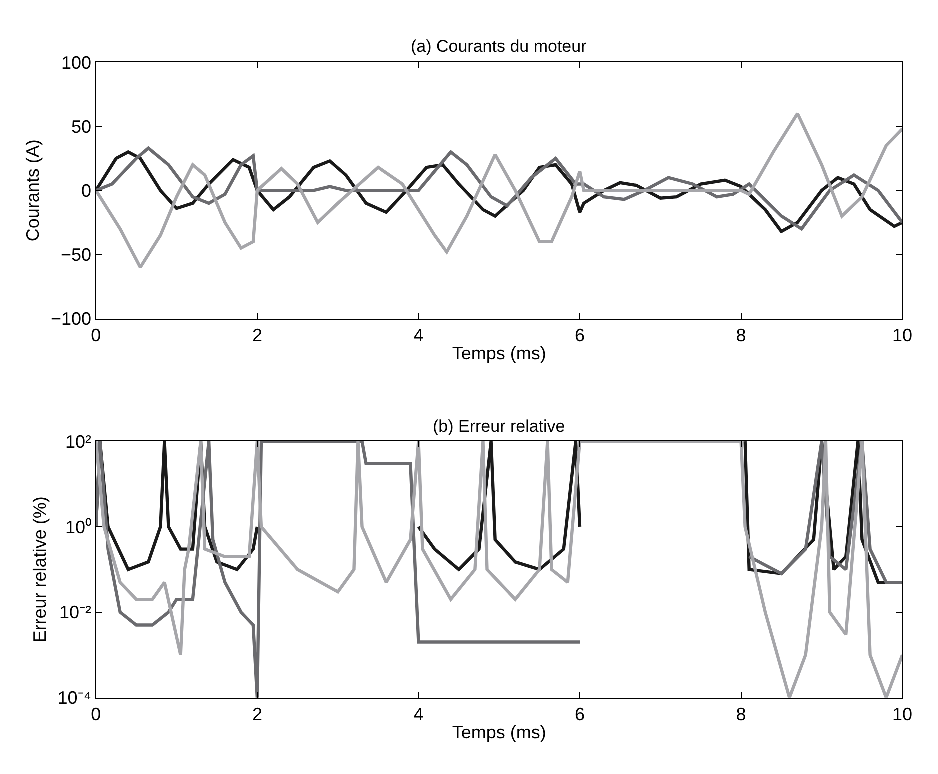  What do you see at coordinates (79, 527) in the screenshot?
I see `y-tick-label: 10⁰` at bounding box center [79, 527].